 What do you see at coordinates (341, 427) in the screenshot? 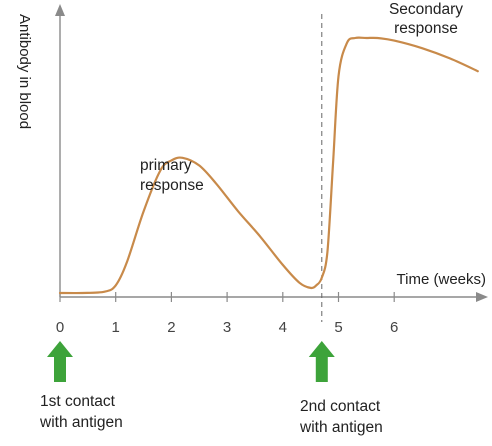
I see `second-contact-label-line-2: with antigen` at bounding box center [341, 427].